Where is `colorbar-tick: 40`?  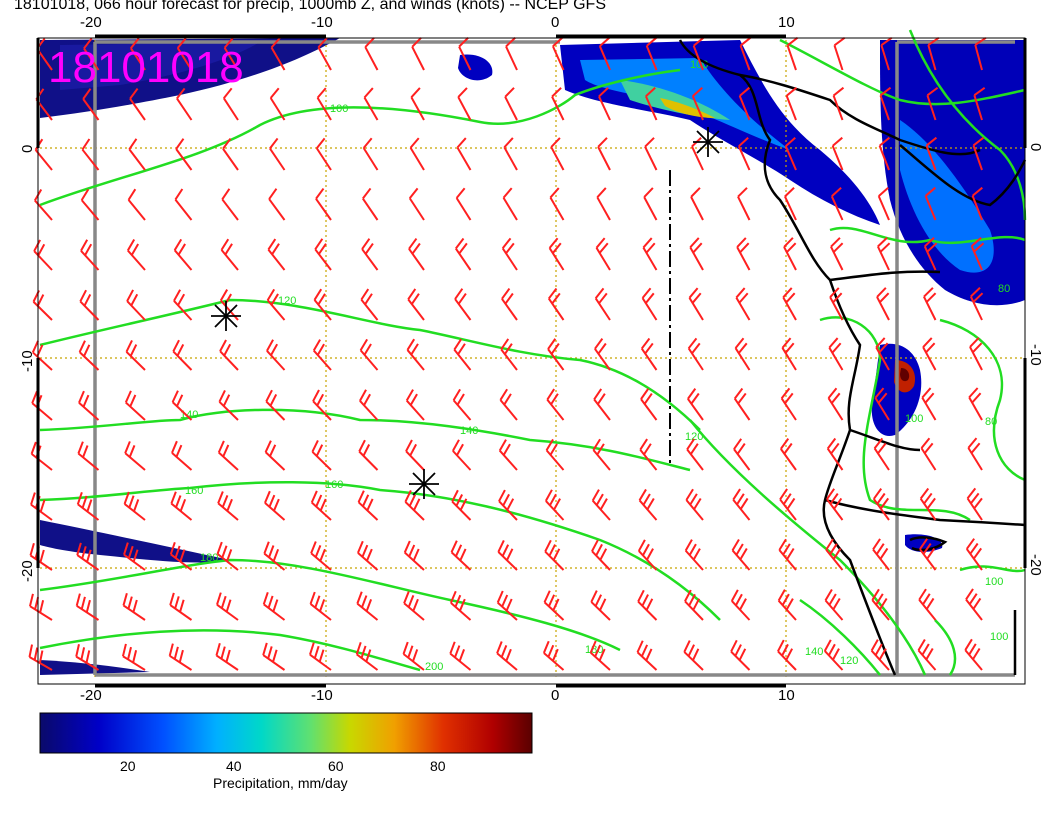 colorbar-tick: 40 is located at coordinates (234, 766).